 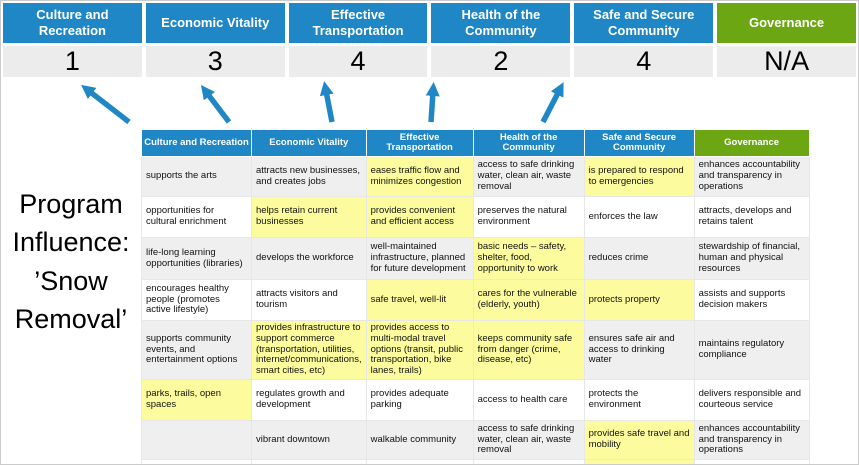 I want to click on matrix-column-header-6: Governance, so click(x=751, y=143).